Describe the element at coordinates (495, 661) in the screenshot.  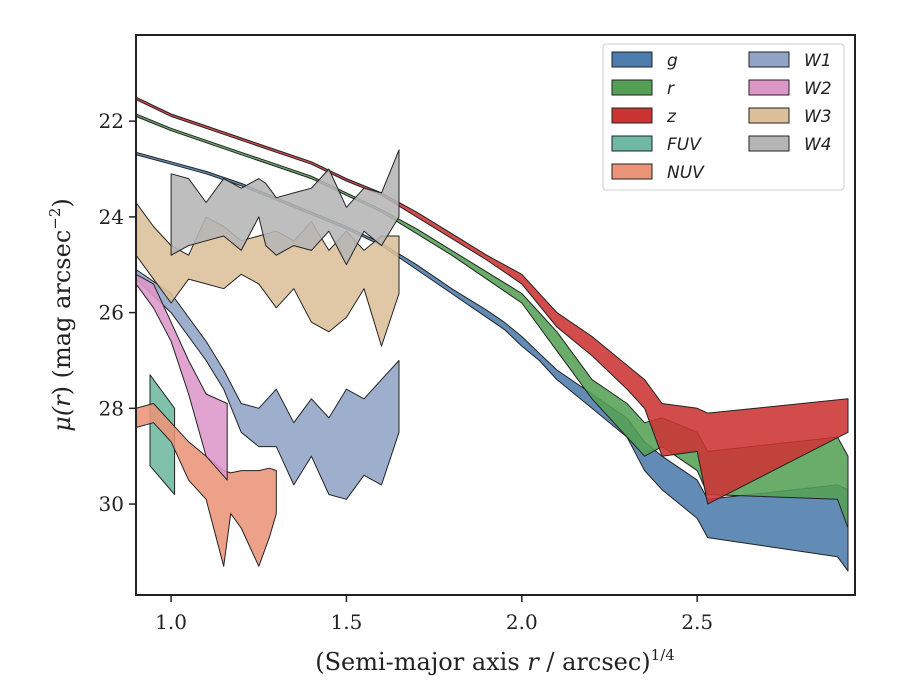
I see `x-axis-label: (Semi-major axis r / arcsec)1/4` at that location.